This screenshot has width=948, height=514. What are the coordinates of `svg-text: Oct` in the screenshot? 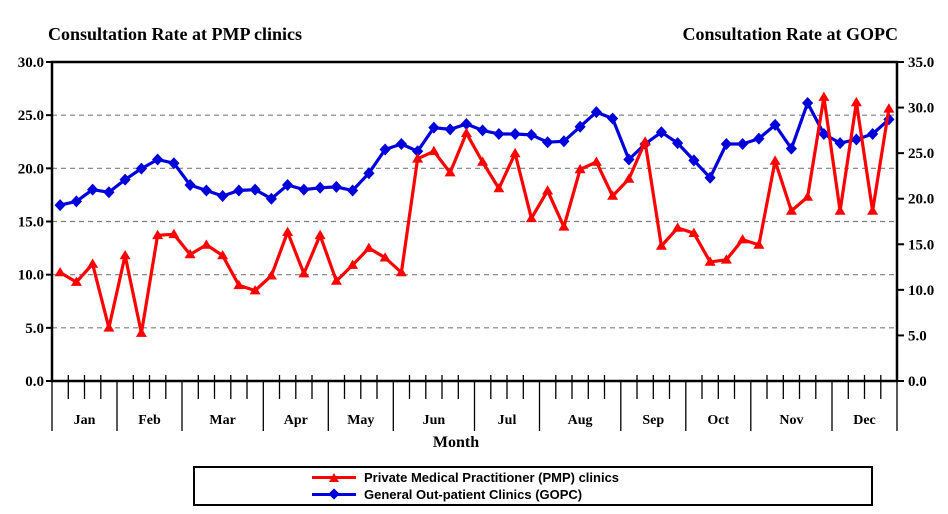 It's located at (718, 420).